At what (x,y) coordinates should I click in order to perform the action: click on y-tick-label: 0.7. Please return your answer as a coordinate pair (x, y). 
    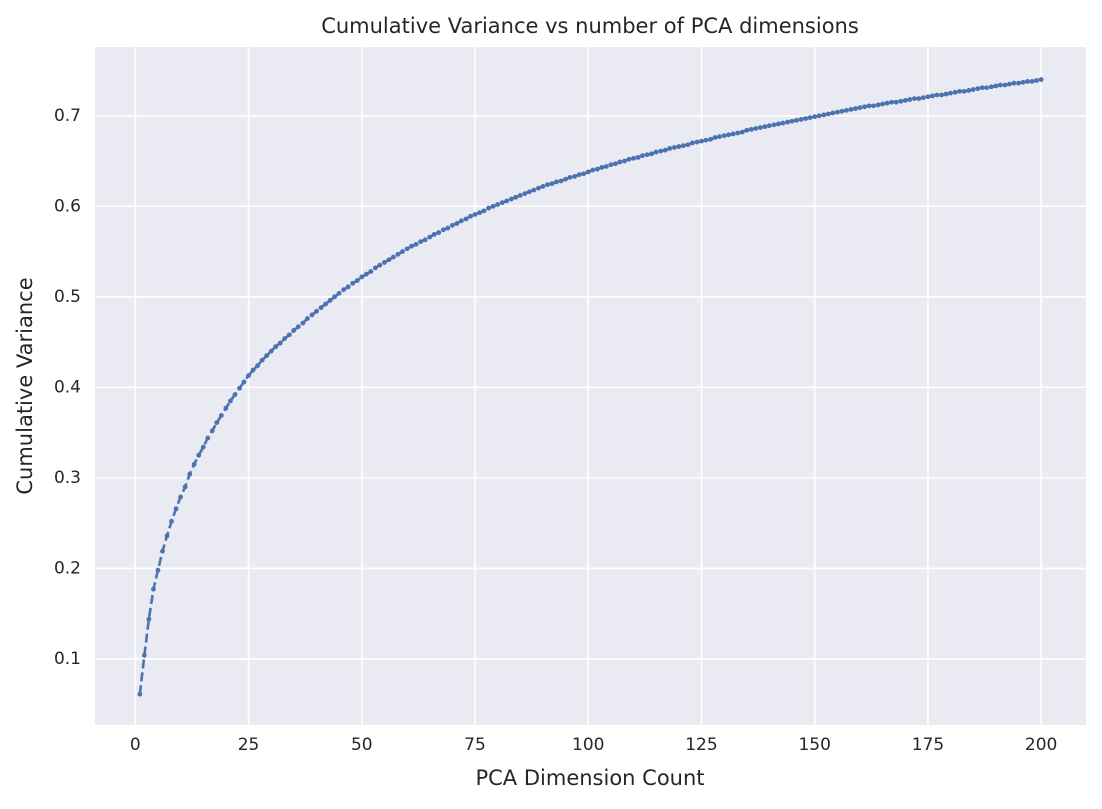
    Looking at the image, I should click on (67, 116).